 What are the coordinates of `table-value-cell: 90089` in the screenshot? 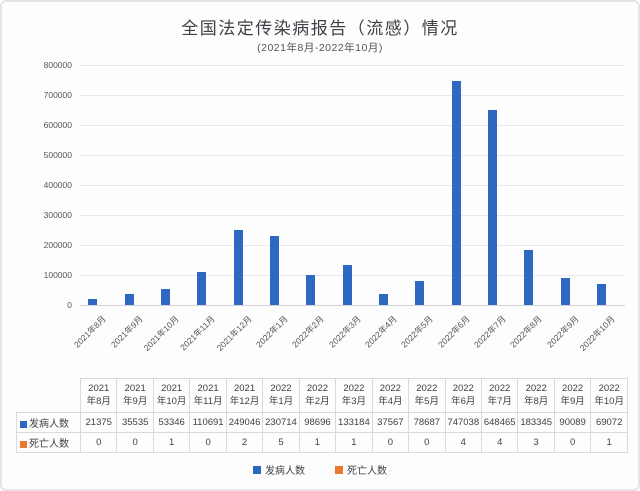 It's located at (572, 422).